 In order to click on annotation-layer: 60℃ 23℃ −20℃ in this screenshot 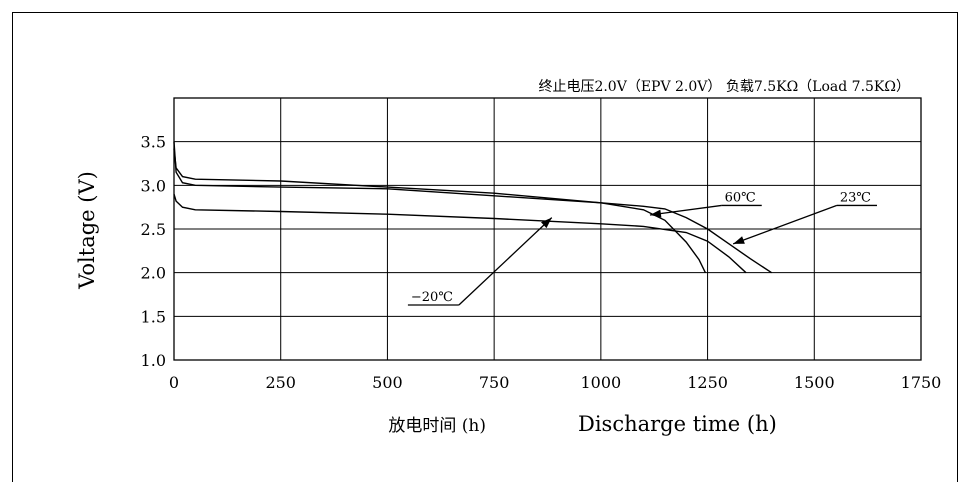, I will do `click(642, 248)`.